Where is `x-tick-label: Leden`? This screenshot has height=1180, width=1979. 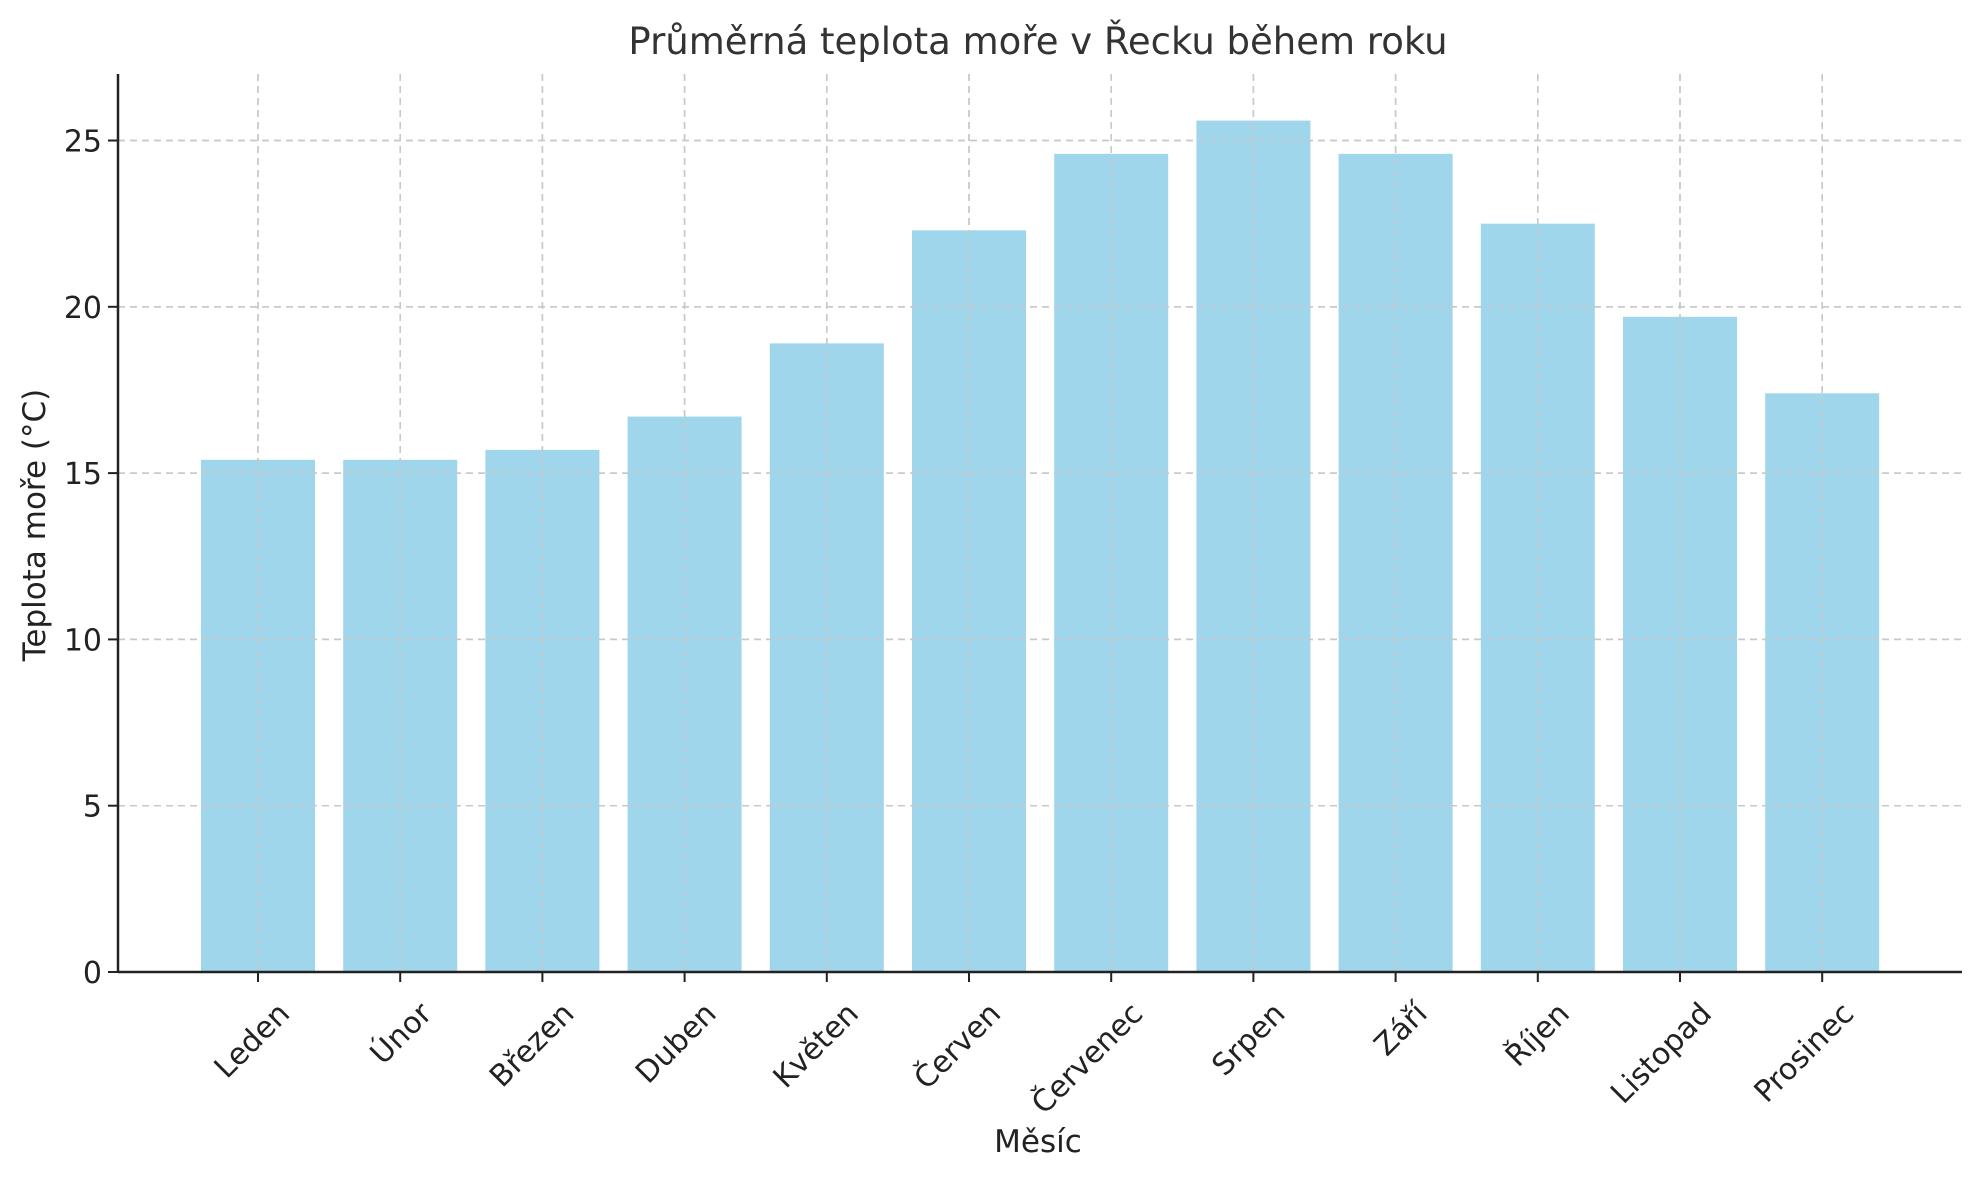
x-tick-label: Leden is located at coordinates (252, 1040).